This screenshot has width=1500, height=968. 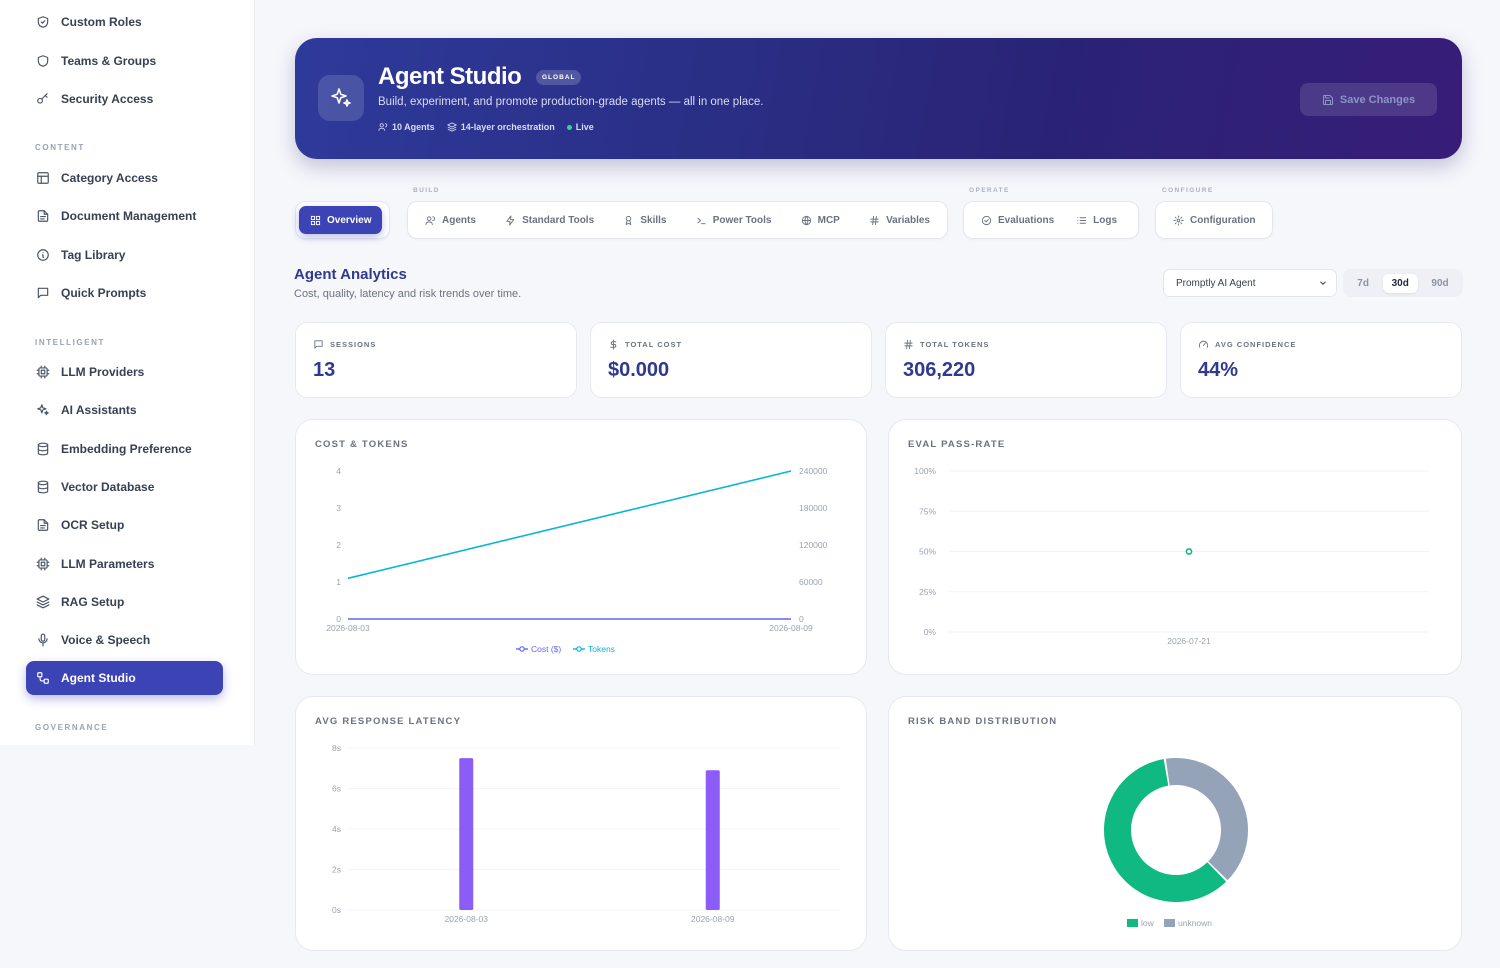 I want to click on sidebar-item-label: OCR Setup, so click(x=93, y=525).